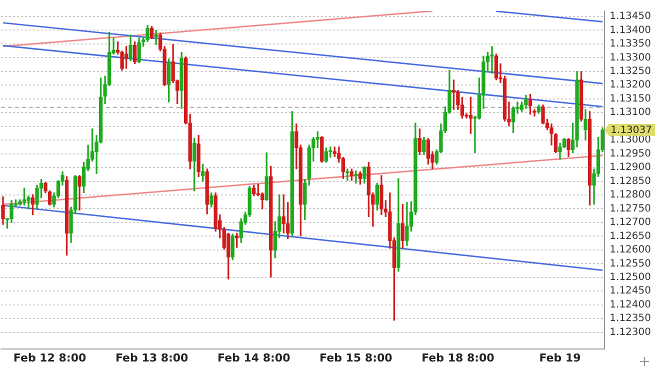 This screenshot has width=660, height=370. What do you see at coordinates (560, 357) in the screenshot?
I see `x-tick-label: Feb 19` at bounding box center [560, 357].